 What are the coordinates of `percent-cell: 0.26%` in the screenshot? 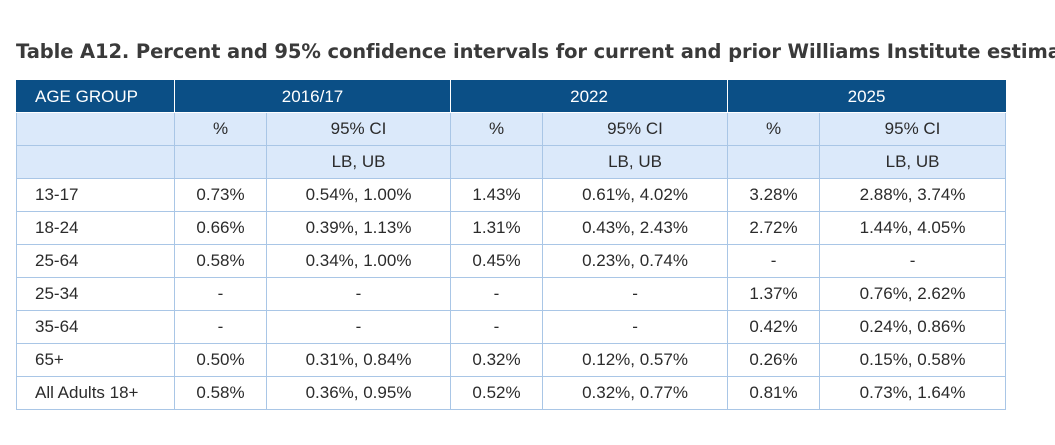 It's located at (774, 360).